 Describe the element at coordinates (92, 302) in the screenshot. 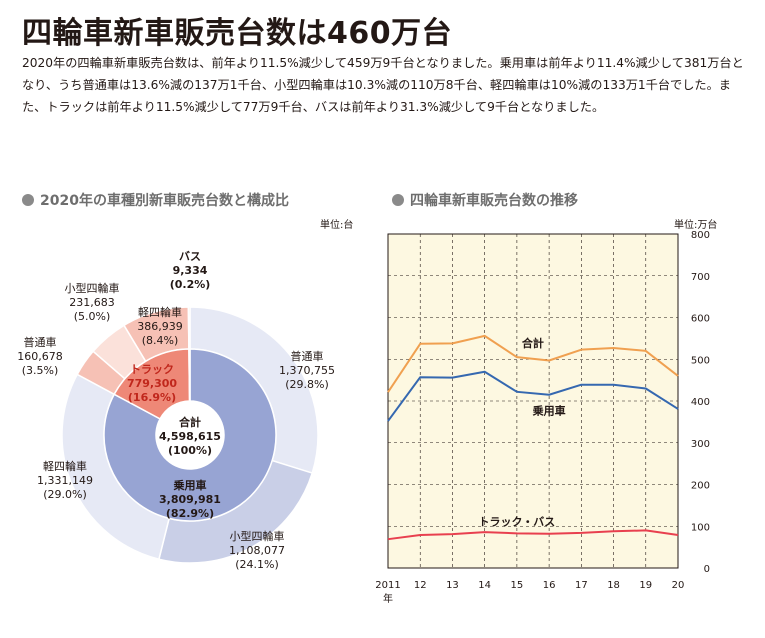

I see `outer-label-value: 231,683` at that location.